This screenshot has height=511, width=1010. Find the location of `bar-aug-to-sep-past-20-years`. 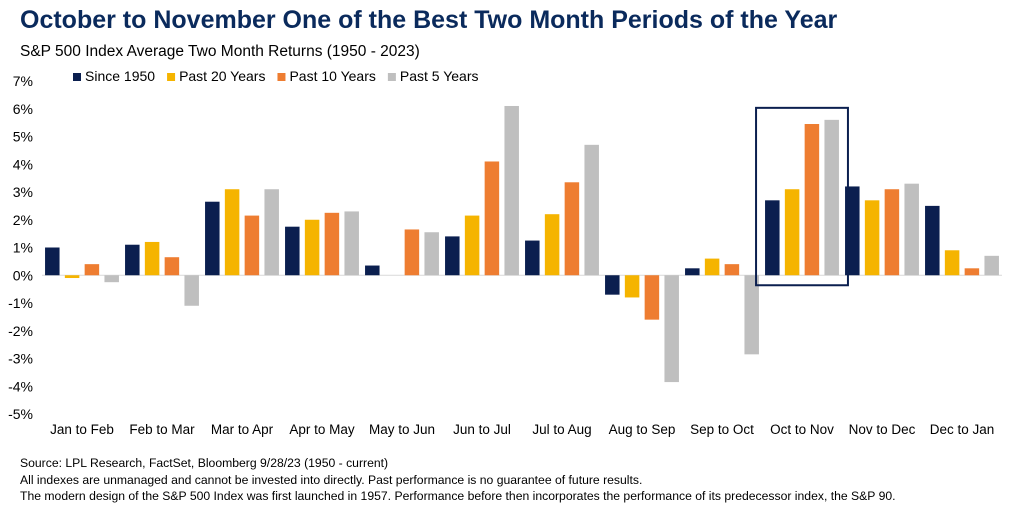

bar-aug-to-sep-past-20-years is located at coordinates (632, 286).